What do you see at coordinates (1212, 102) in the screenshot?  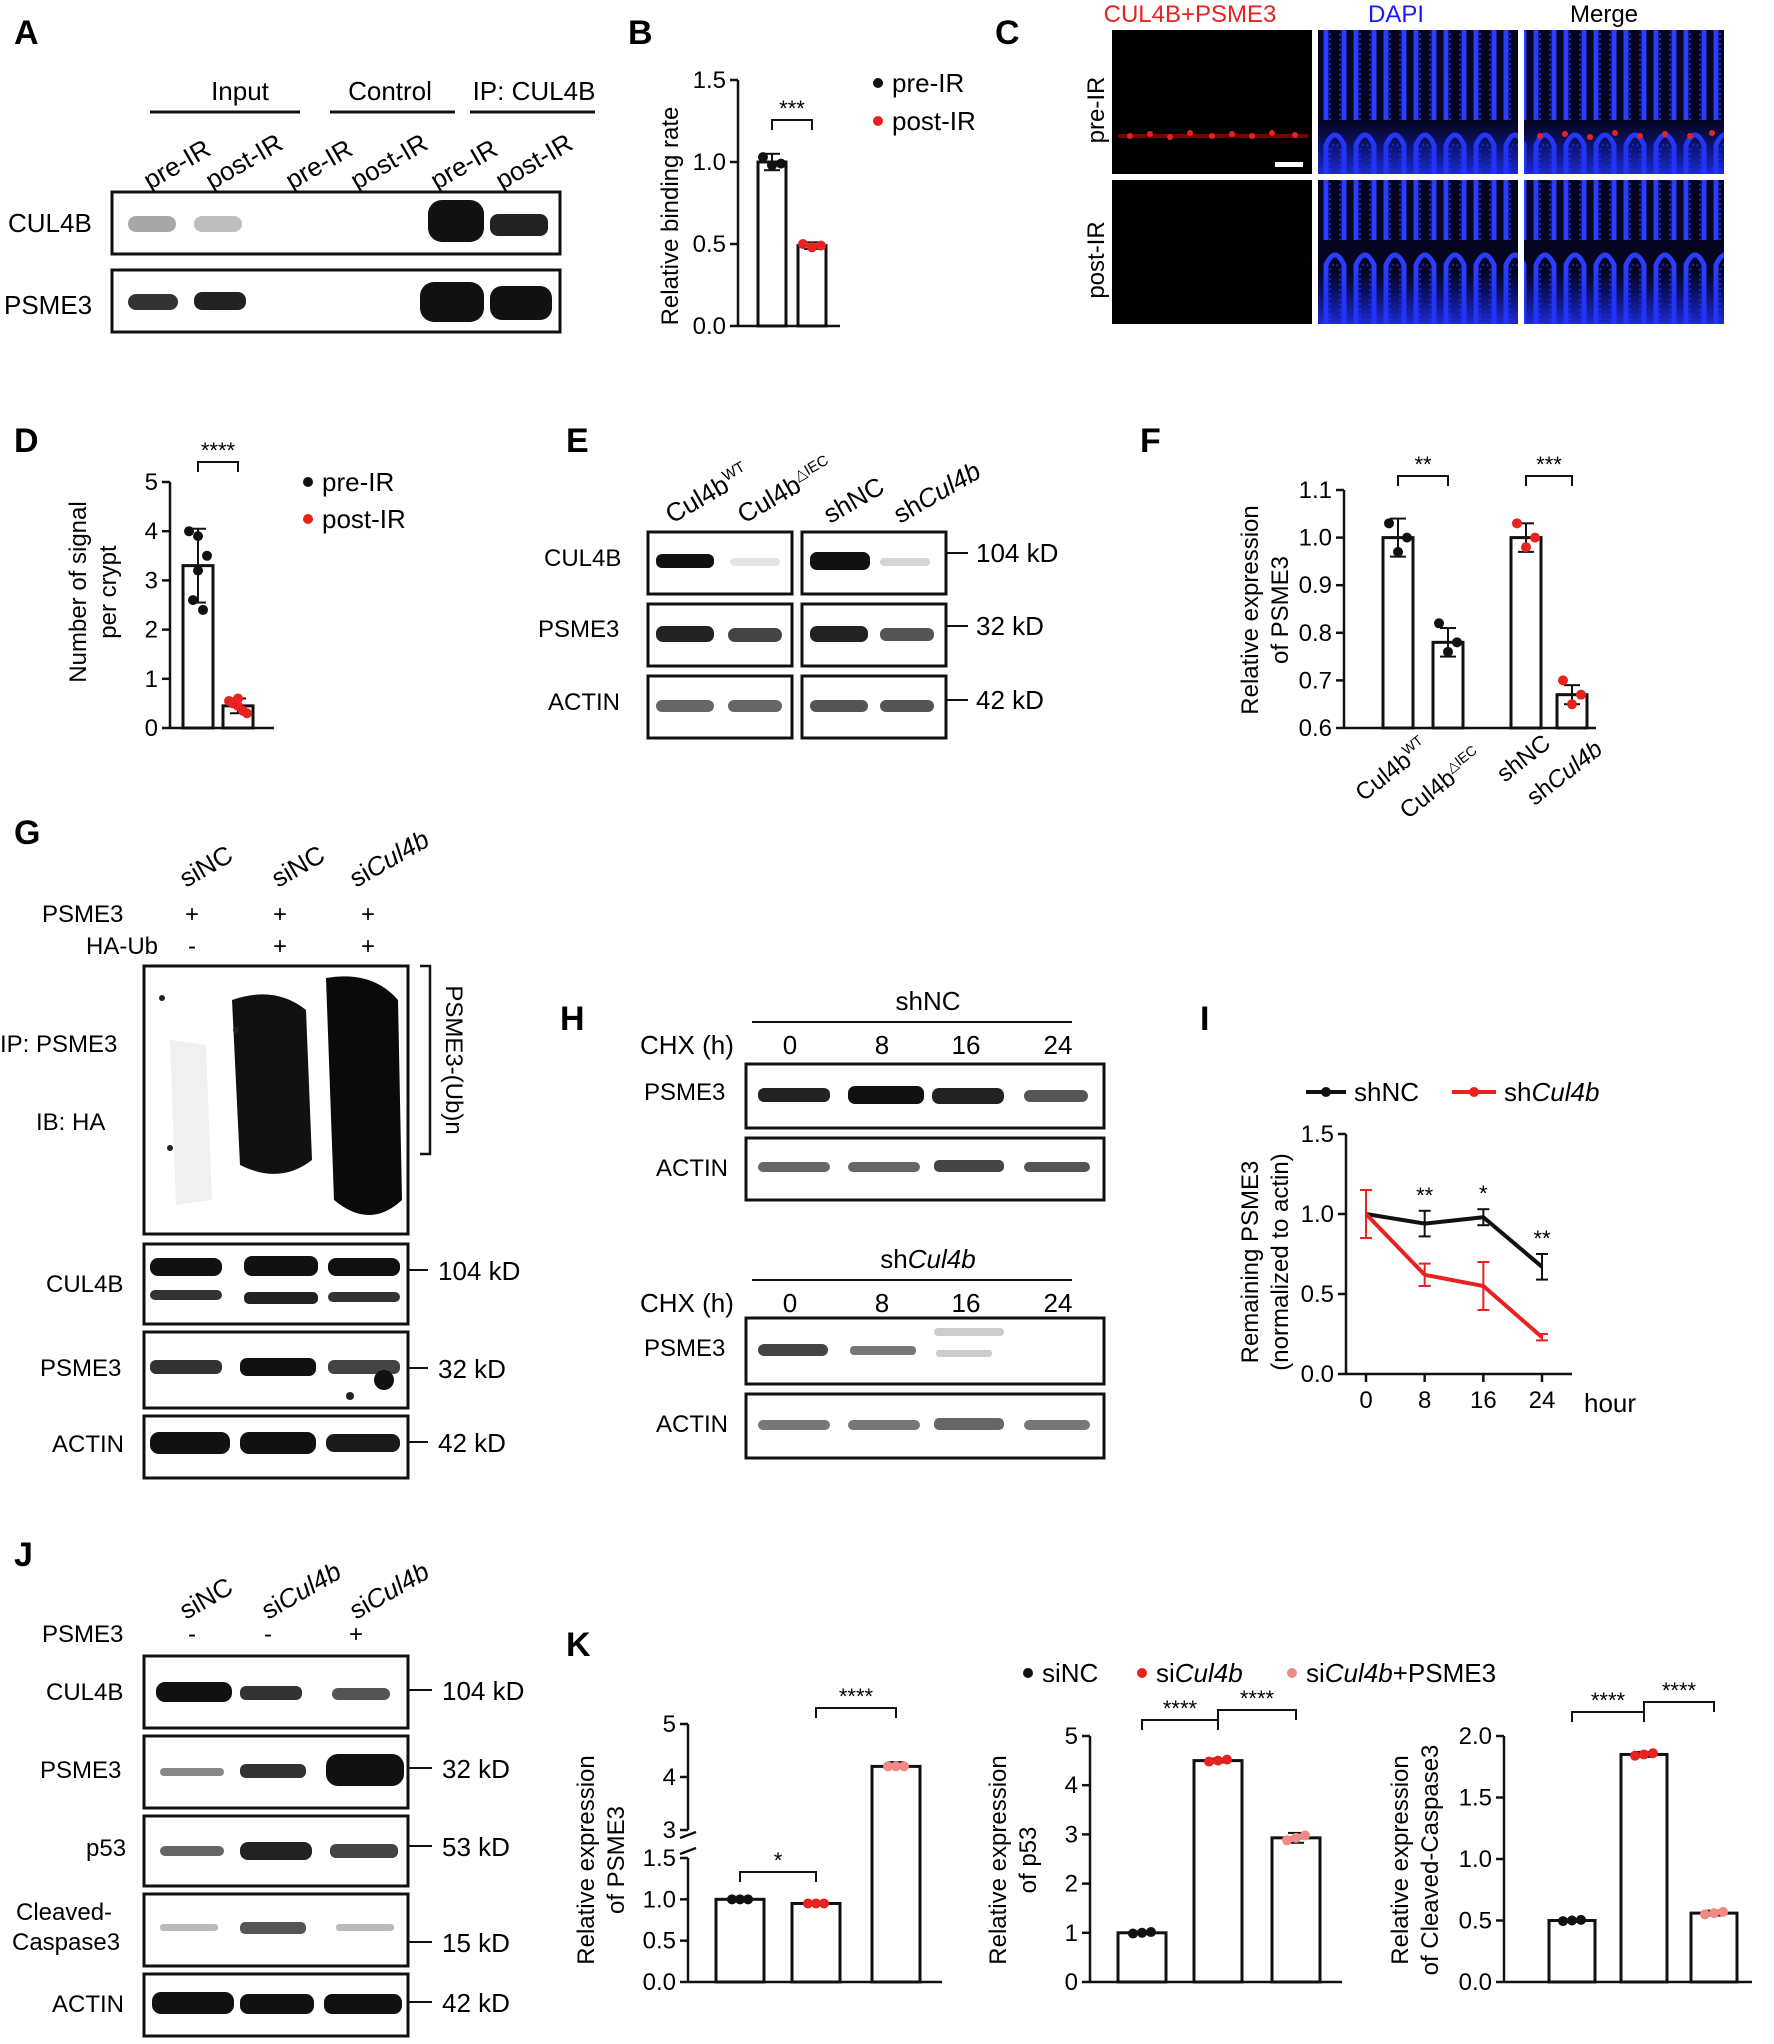 I see `micrograph` at bounding box center [1212, 102].